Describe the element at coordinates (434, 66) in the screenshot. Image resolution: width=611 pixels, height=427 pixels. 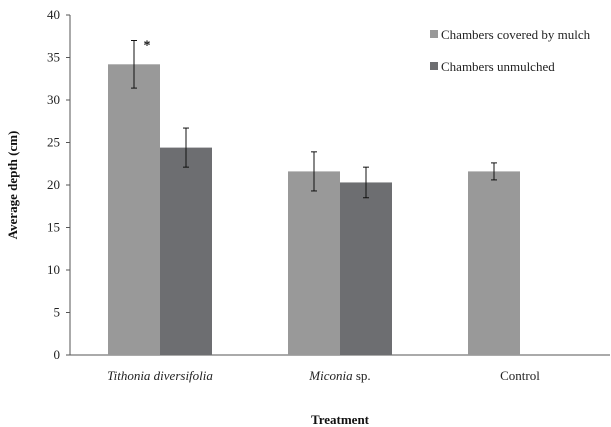
I see `legend-swatch-unmulched` at that location.